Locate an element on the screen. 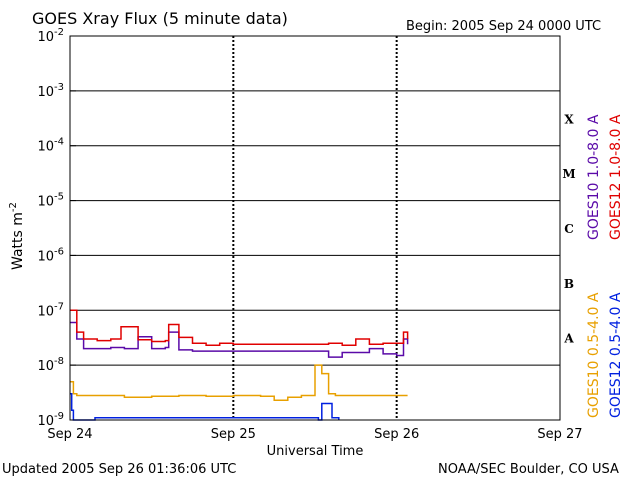 This screenshot has width=640, height=480. series-lines is located at coordinates (239, 365).